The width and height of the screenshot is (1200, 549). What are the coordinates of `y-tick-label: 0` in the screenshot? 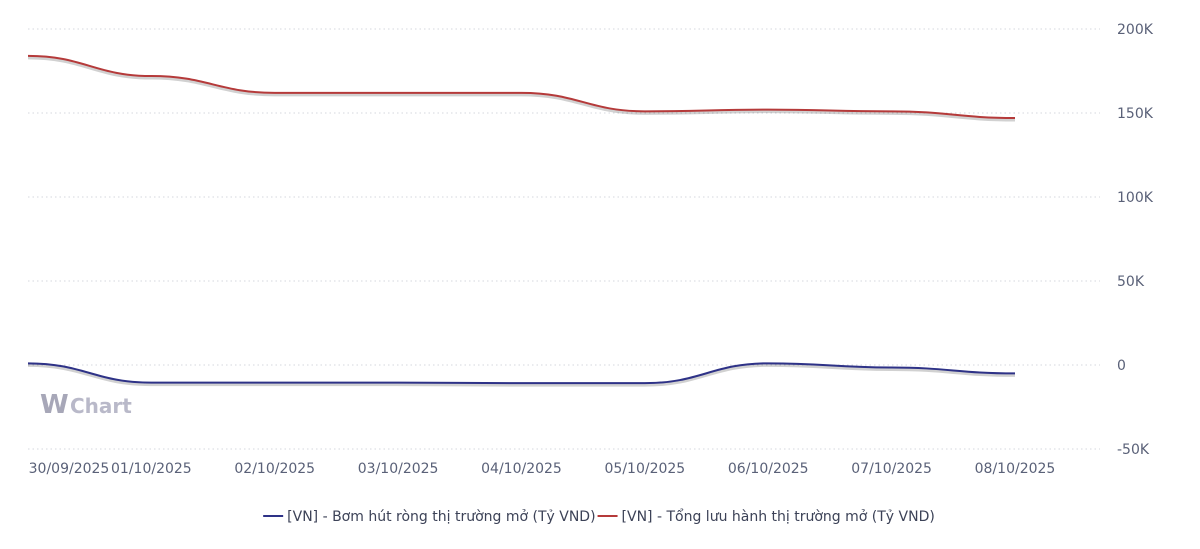 It's located at (1121, 366).